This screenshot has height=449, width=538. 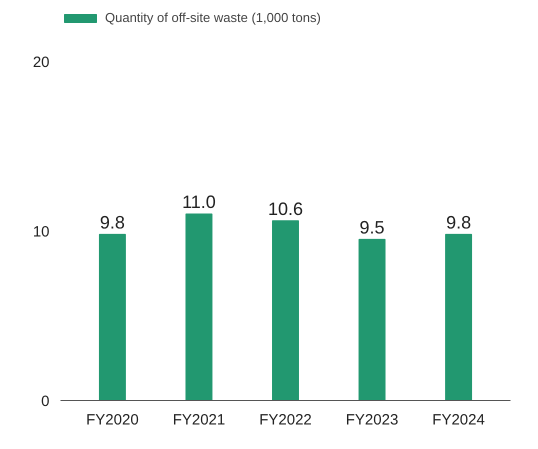 What do you see at coordinates (199, 202) in the screenshot?
I see `data-label: 11.0` at bounding box center [199, 202].